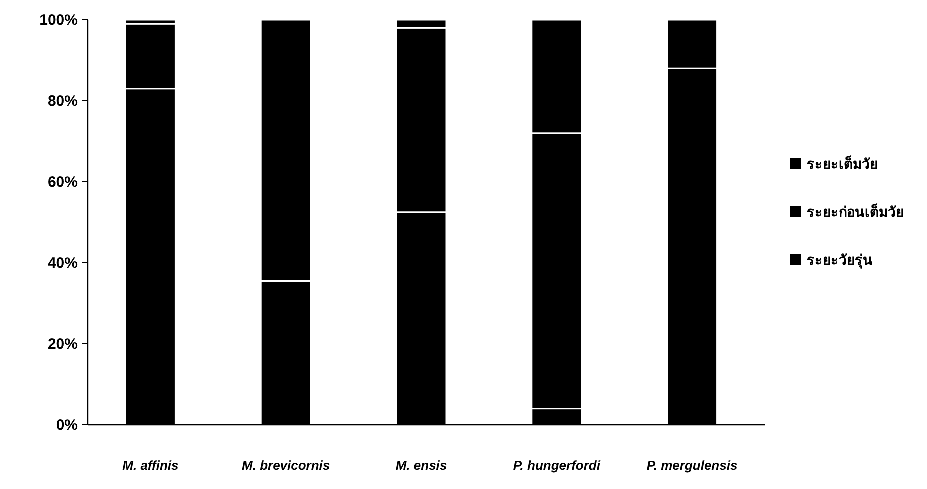  Describe the element at coordinates (855, 211) in the screenshot. I see `legend-label: ระยะก่อนเต็มวัย` at that location.